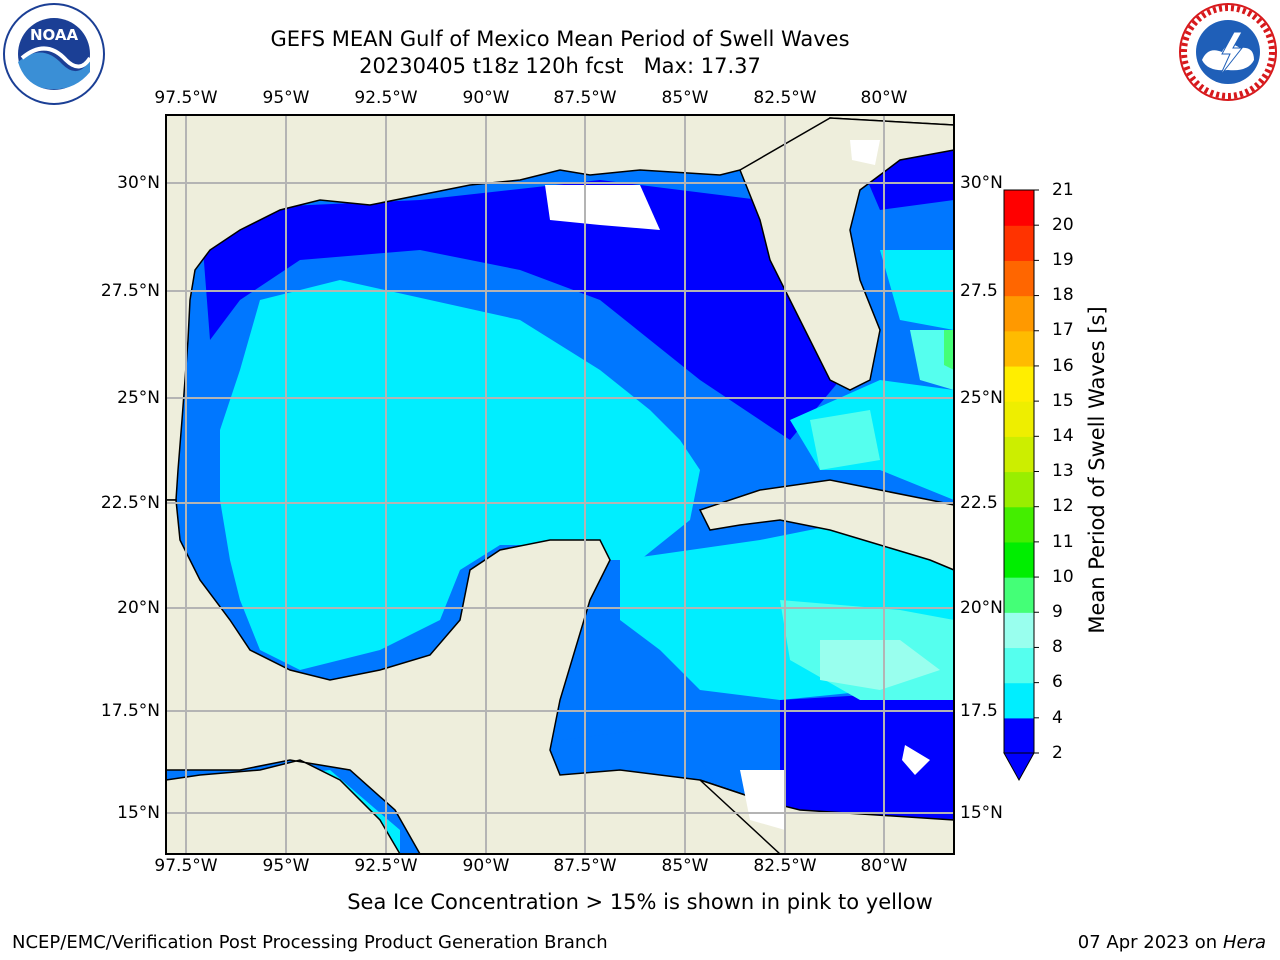  I want to click on lat-tick-right: 30°N, so click(981, 183).